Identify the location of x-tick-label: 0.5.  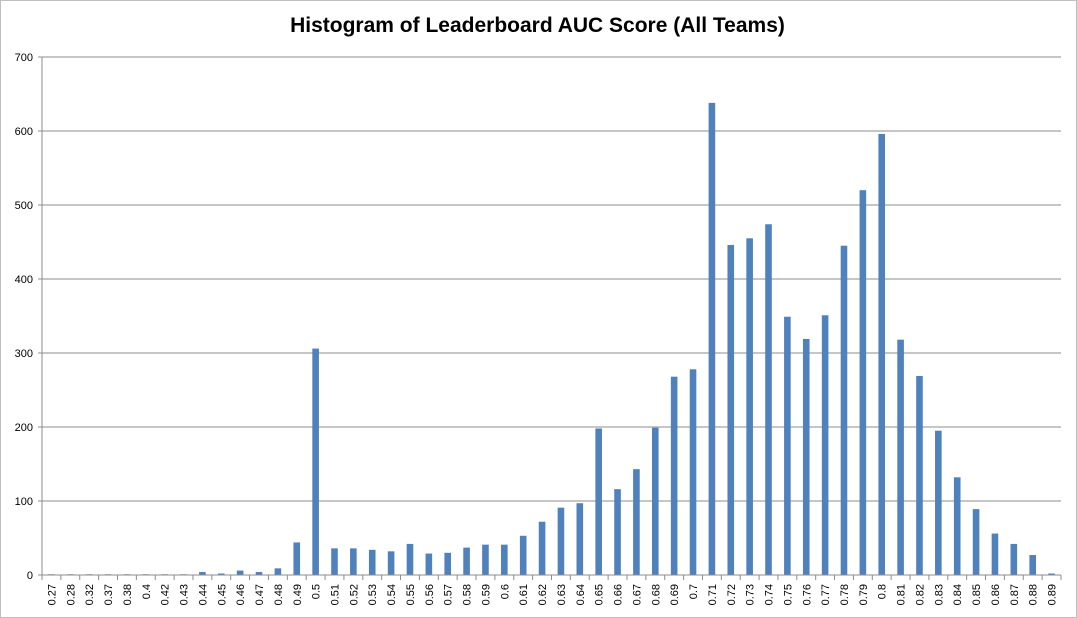
(317, 591).